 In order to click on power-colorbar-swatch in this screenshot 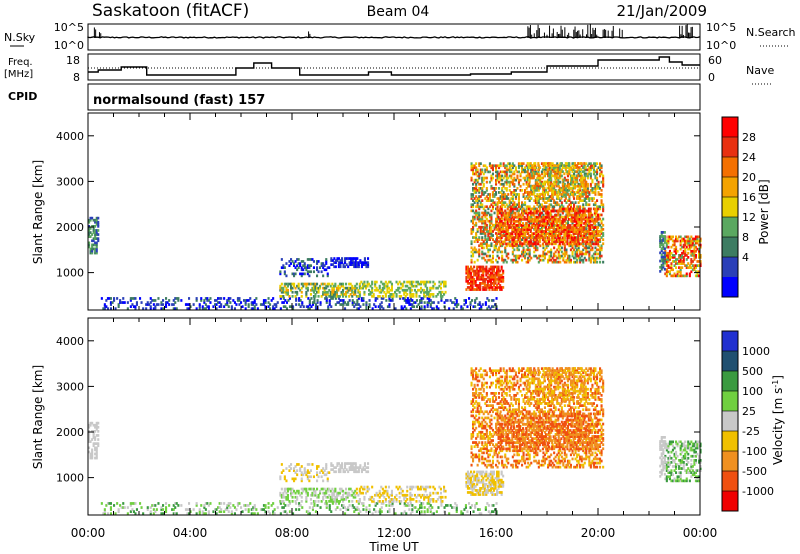, I will do `click(730, 147)`.